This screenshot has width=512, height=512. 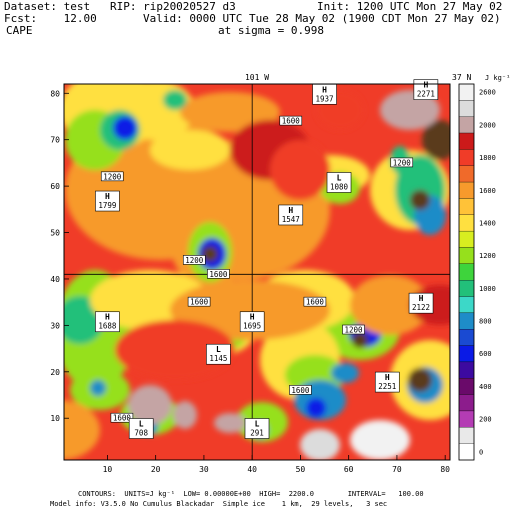 I want to click on y-tick-label: 60, so click(x=55, y=186).